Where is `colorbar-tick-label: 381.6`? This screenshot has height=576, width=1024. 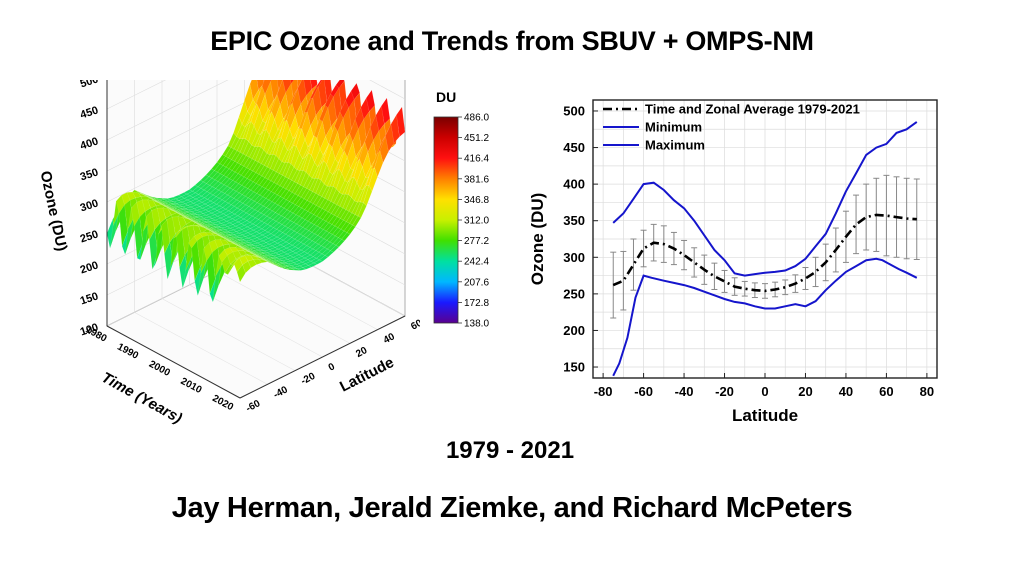 colorbar-tick-label: 381.6 is located at coordinates (476, 179).